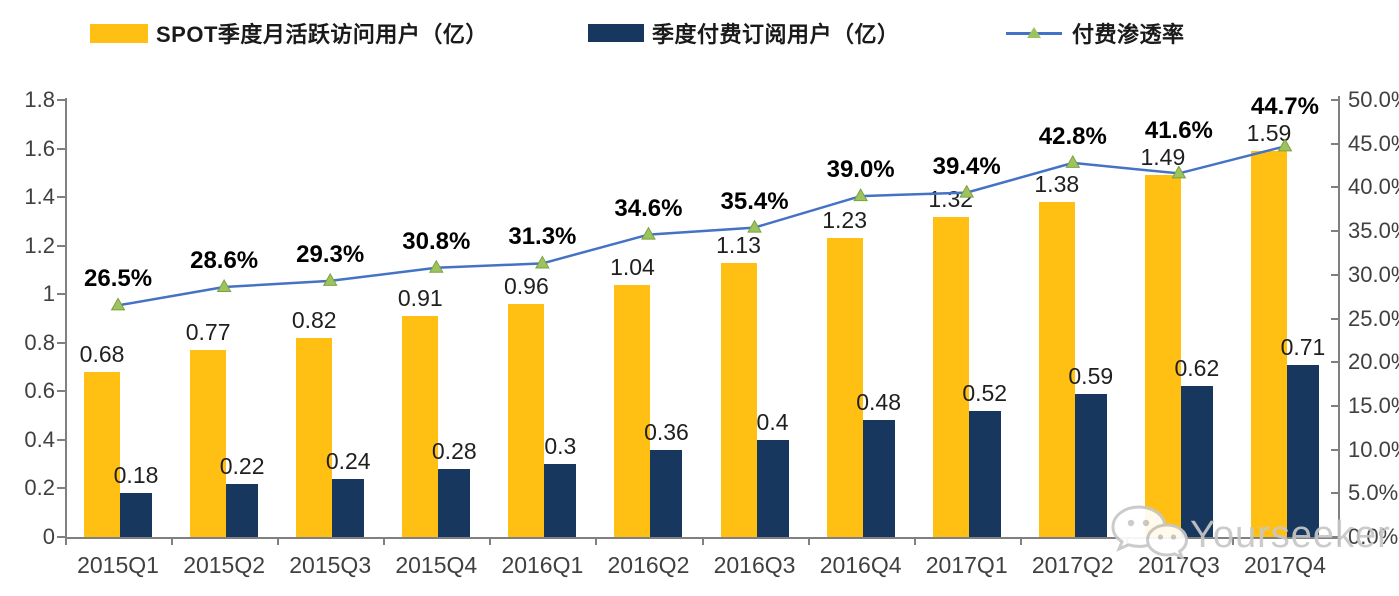  I want to click on x-axis-label: 2016Q4, so click(860, 565).